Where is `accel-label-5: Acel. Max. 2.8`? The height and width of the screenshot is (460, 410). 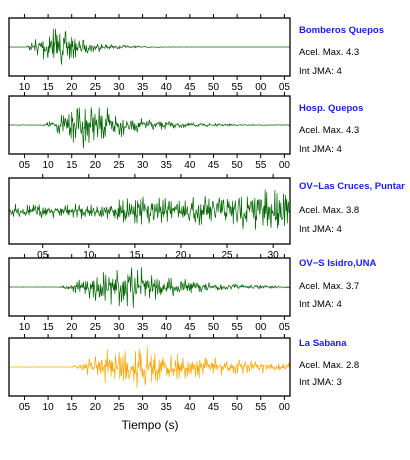 accel-label-5: Acel. Max. 2.8 is located at coordinates (329, 365).